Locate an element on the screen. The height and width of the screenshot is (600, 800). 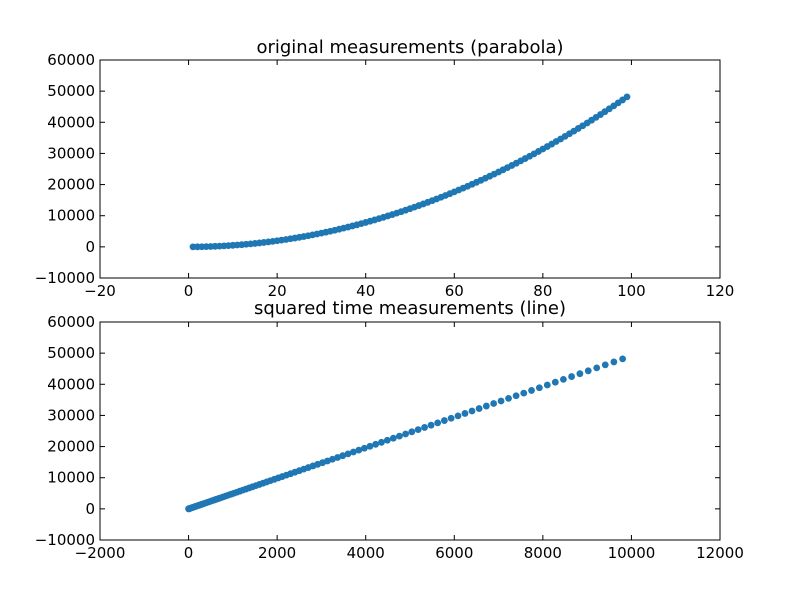
x-tick-label: 40 is located at coordinates (365, 291).